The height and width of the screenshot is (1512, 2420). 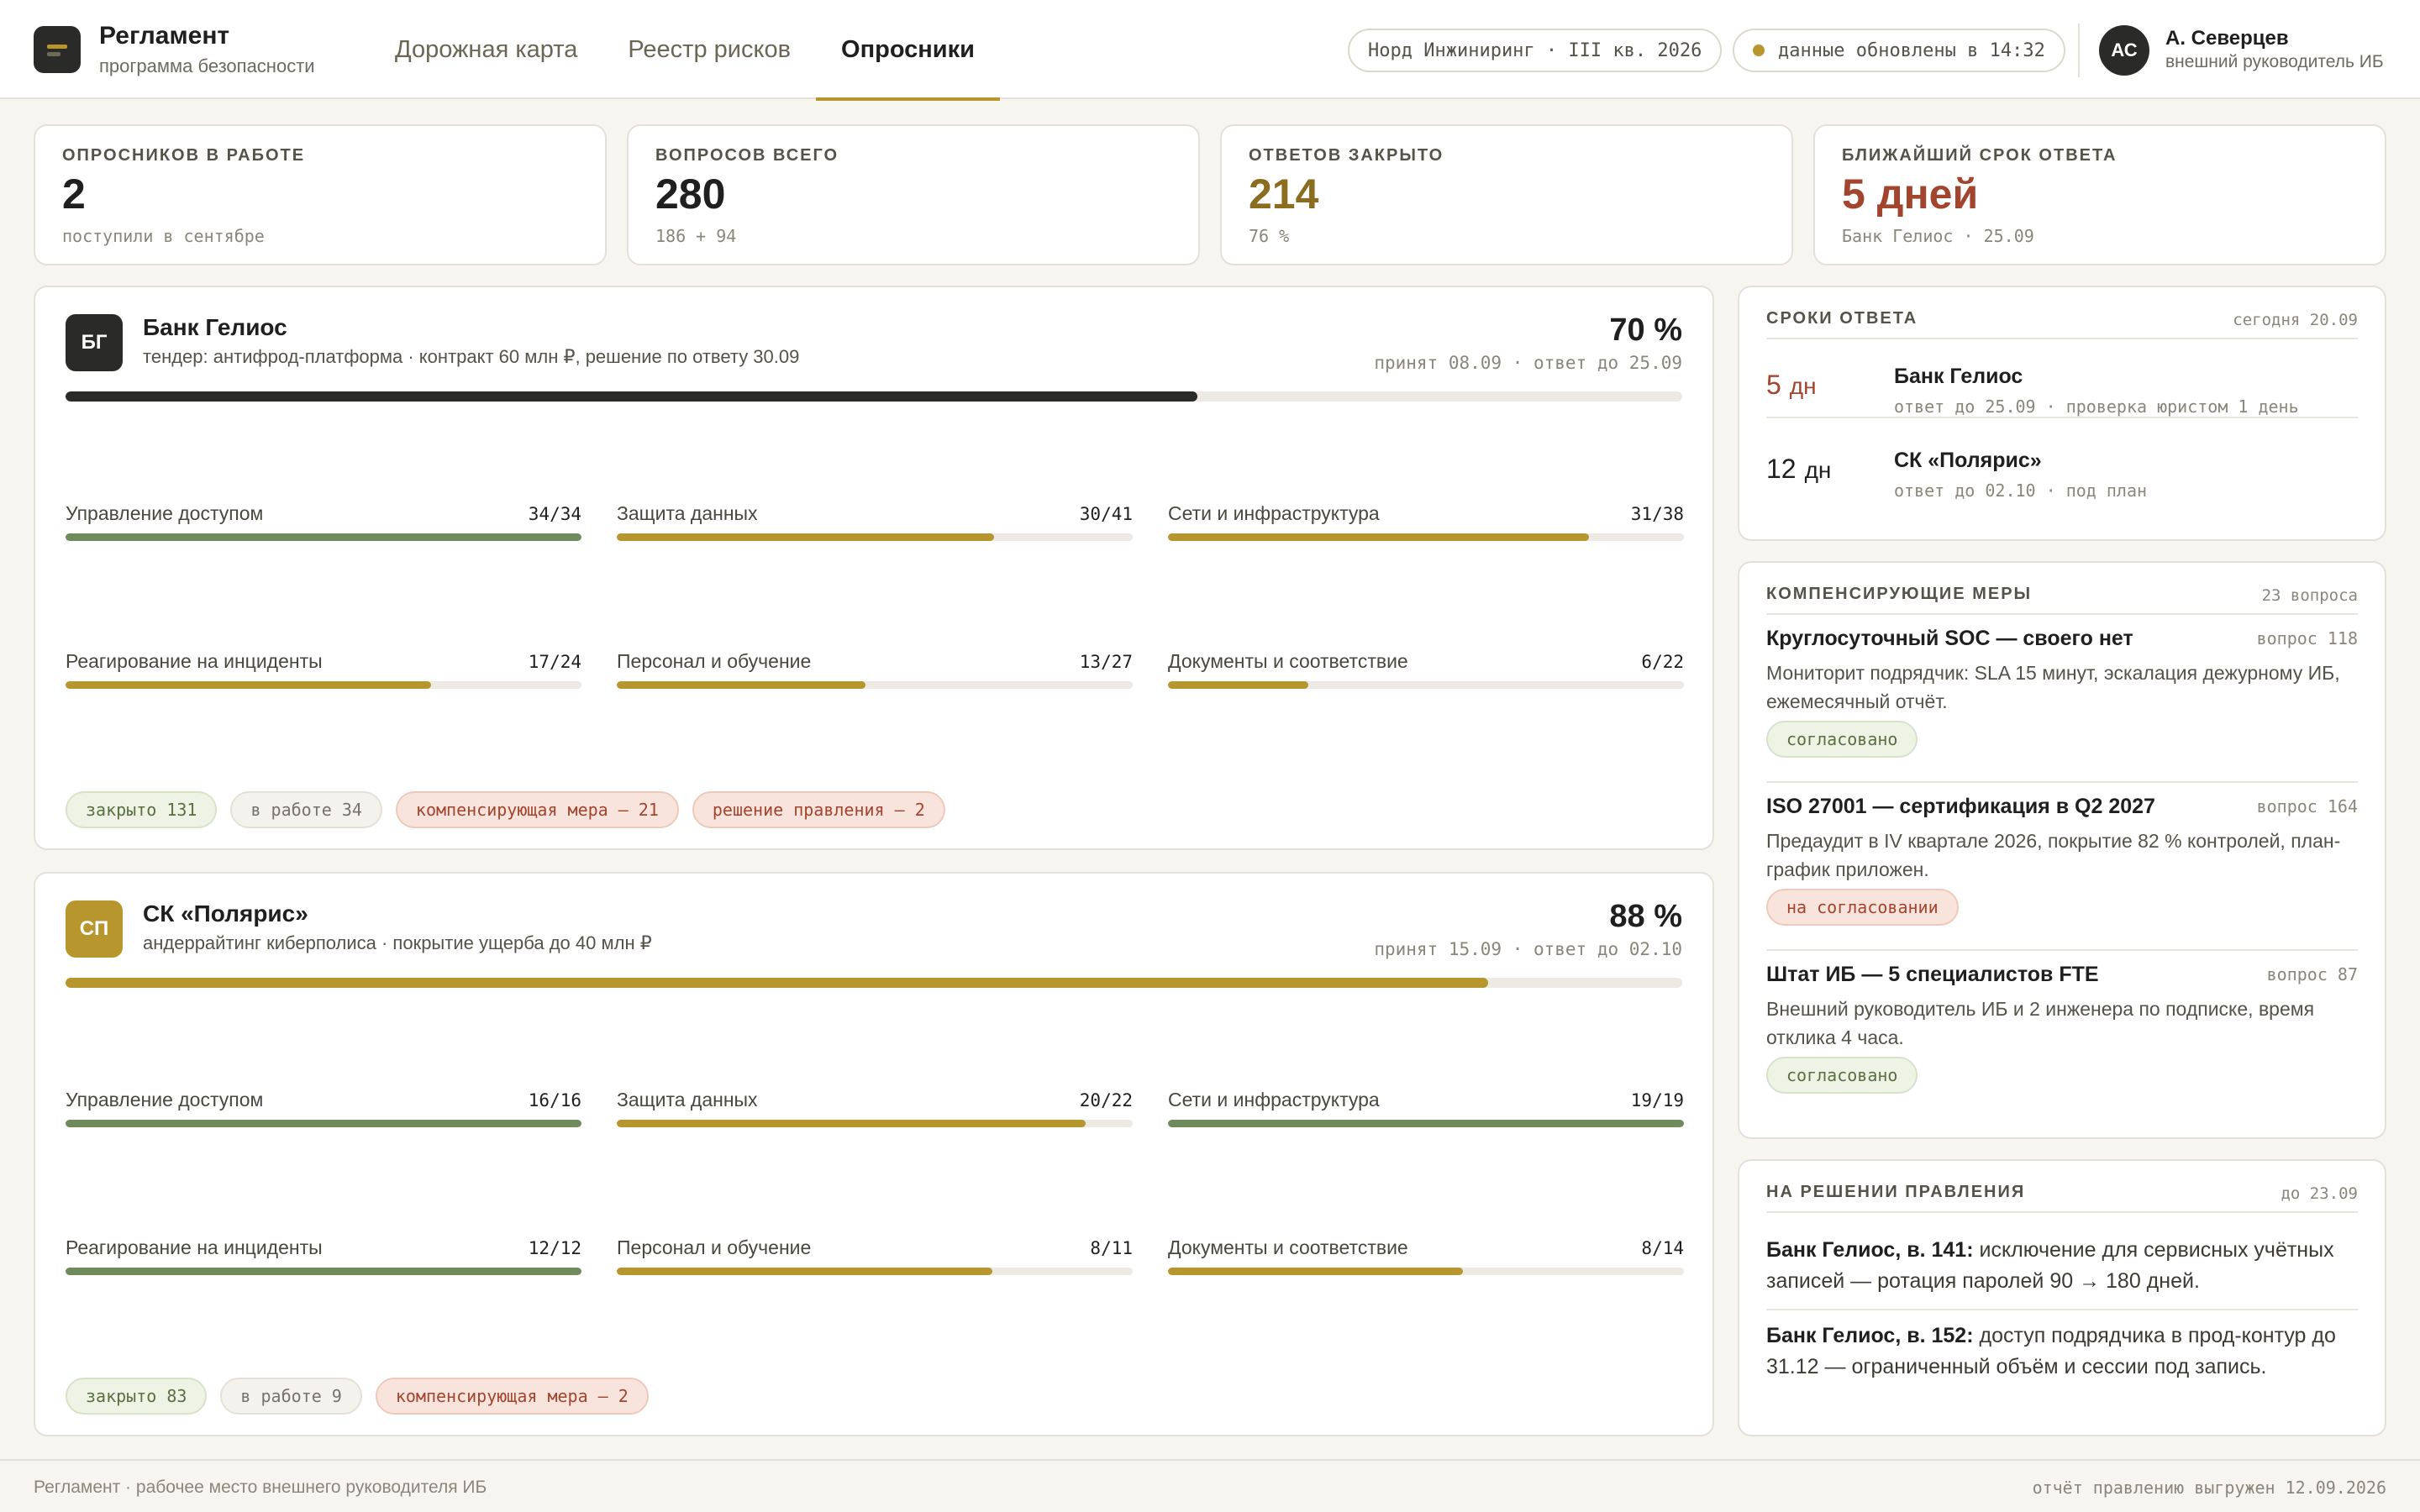 What do you see at coordinates (306, 809) in the screenshot?
I see `status-chip: в работе 34` at bounding box center [306, 809].